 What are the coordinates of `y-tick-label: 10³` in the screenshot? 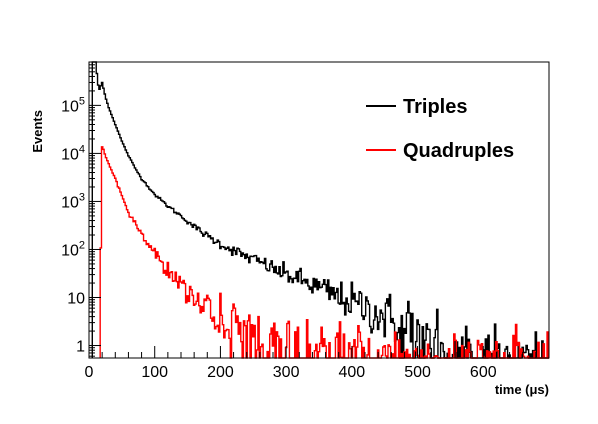 It's located at (73, 201).